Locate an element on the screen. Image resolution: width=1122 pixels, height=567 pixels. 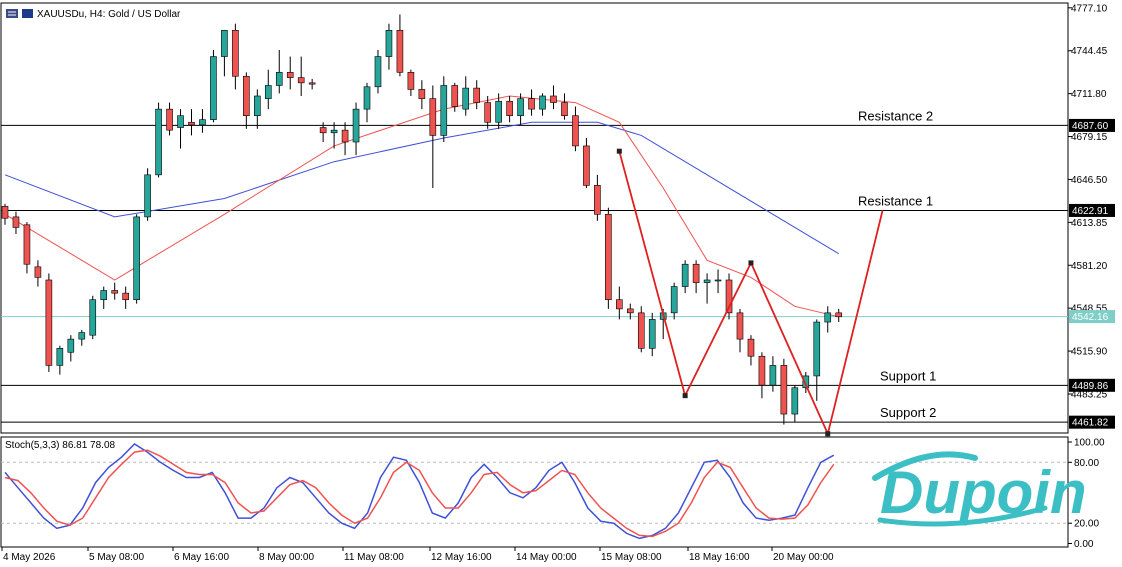
stoch-k-line is located at coordinates (419, 491).